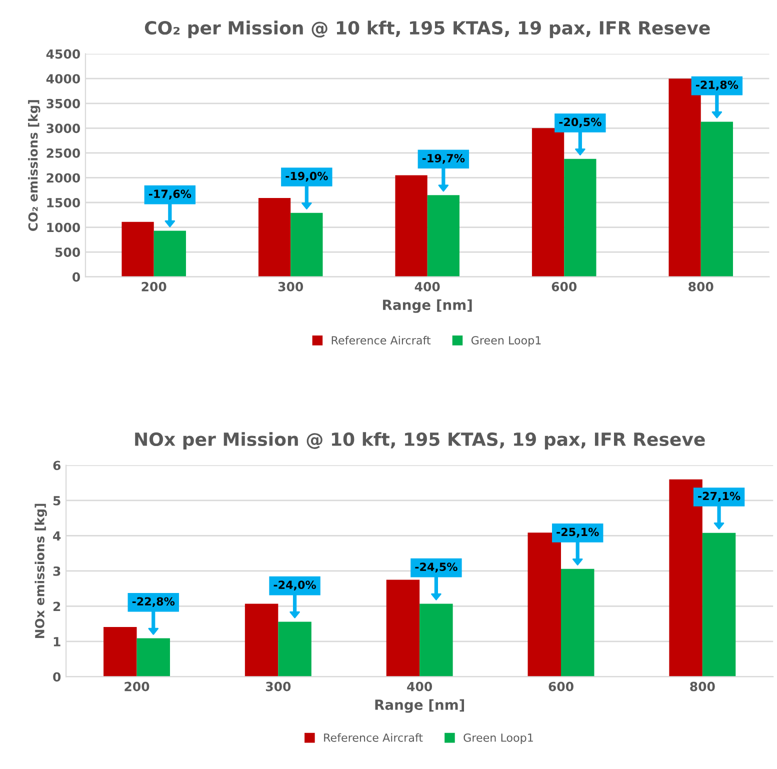 Image resolution: width=777 pixels, height=769 pixels. Describe the element at coordinates (436, 567) in the screenshot. I see `annotation: -24,5%` at that location.